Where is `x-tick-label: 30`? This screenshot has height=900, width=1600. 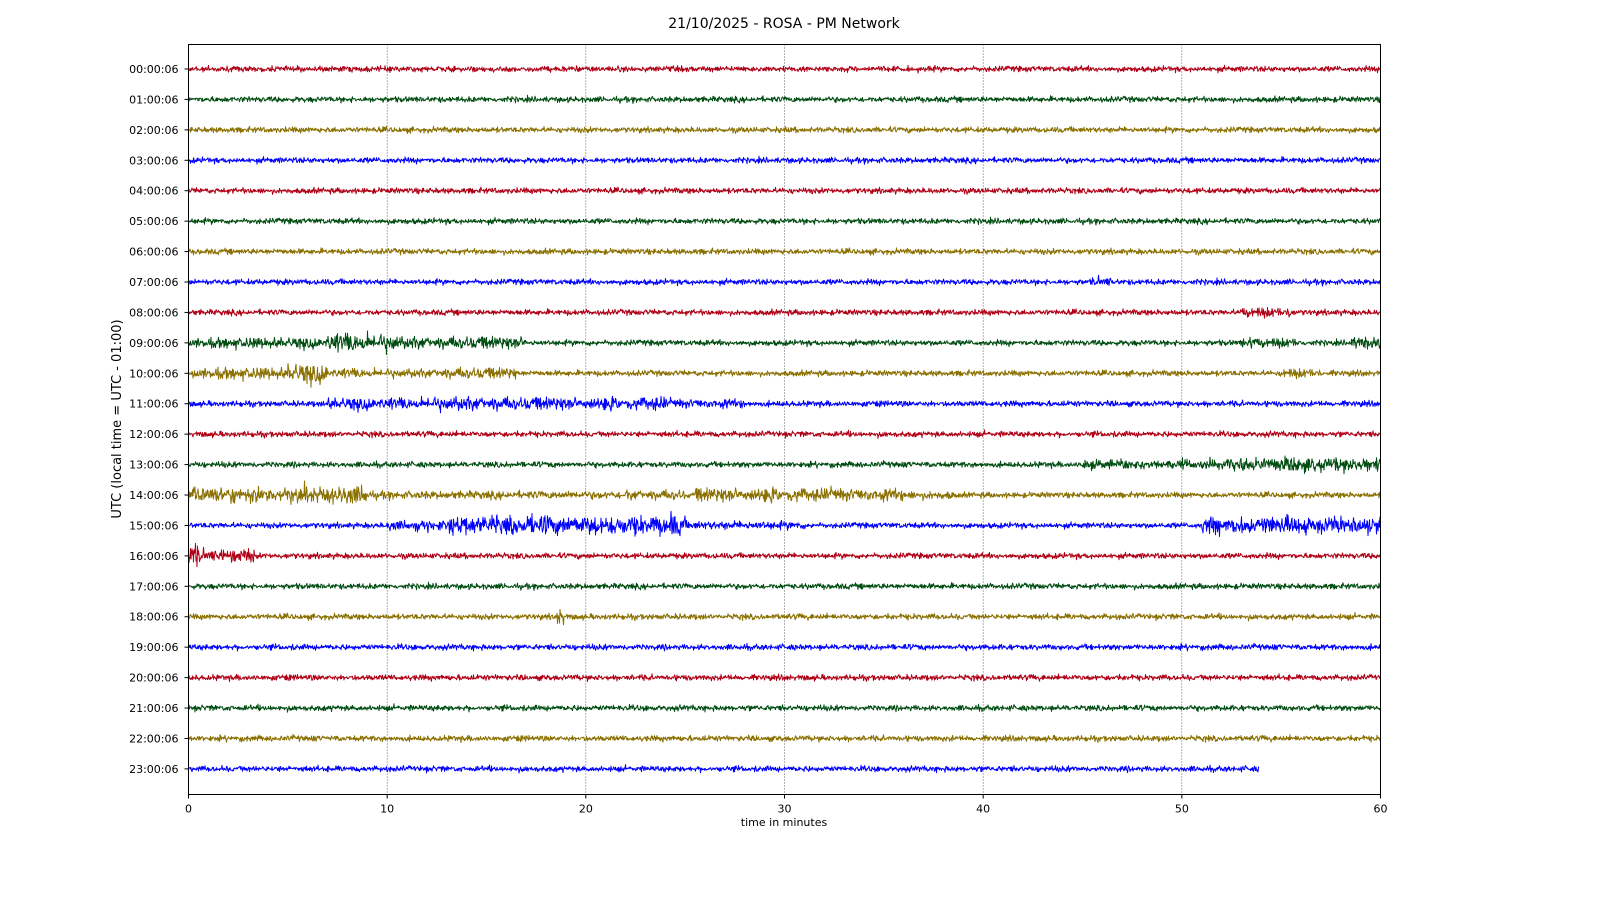
x-tick-label: 30 is located at coordinates (785, 809).